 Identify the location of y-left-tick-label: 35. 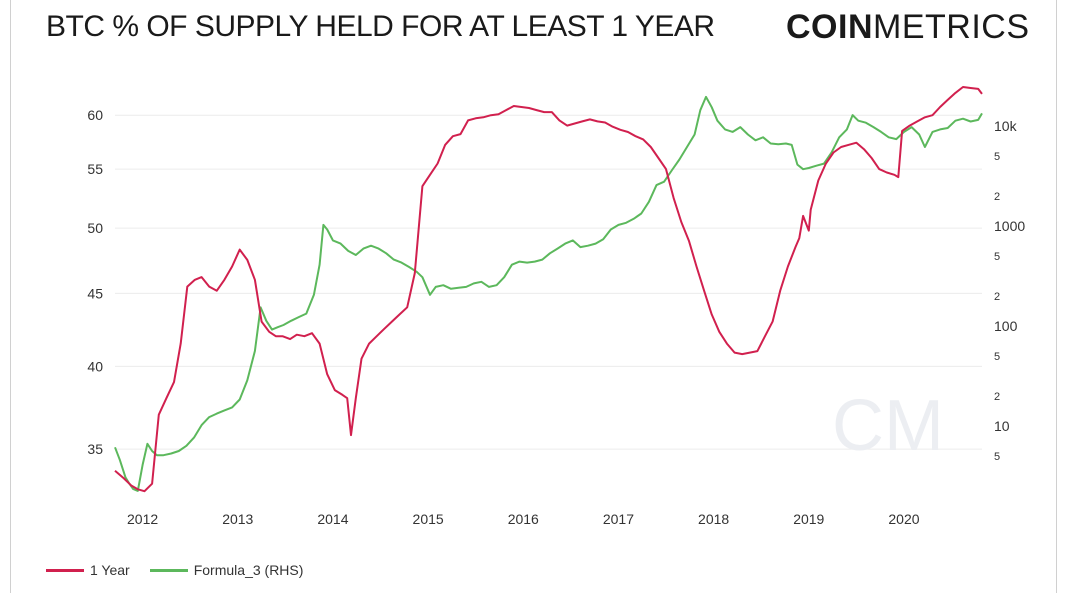
(95, 449).